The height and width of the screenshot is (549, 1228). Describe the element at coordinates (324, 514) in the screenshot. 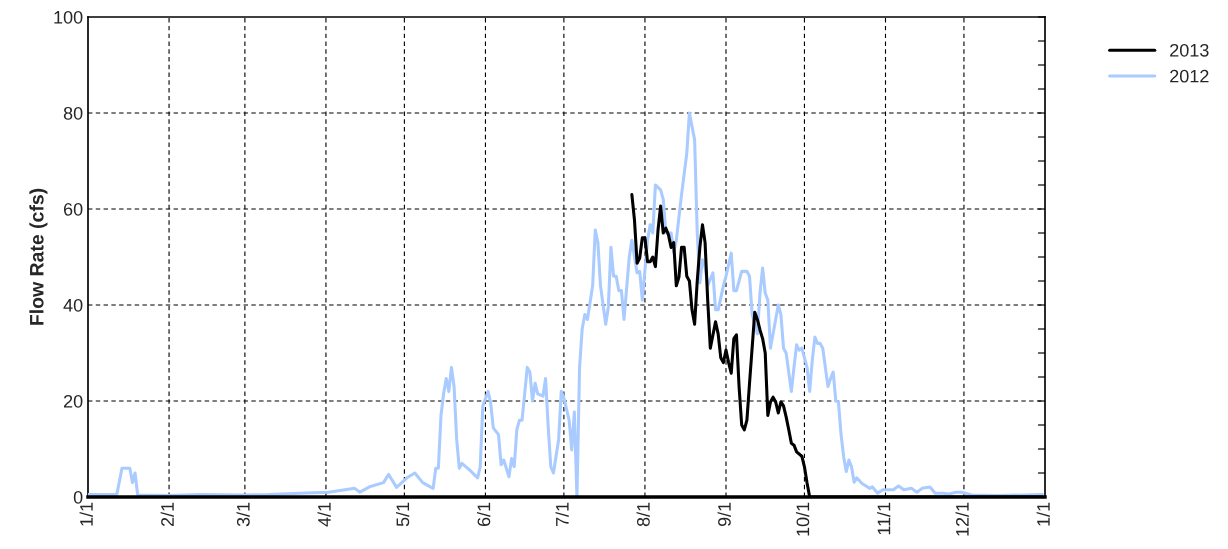

I see `x-tick-label: 4/1` at that location.